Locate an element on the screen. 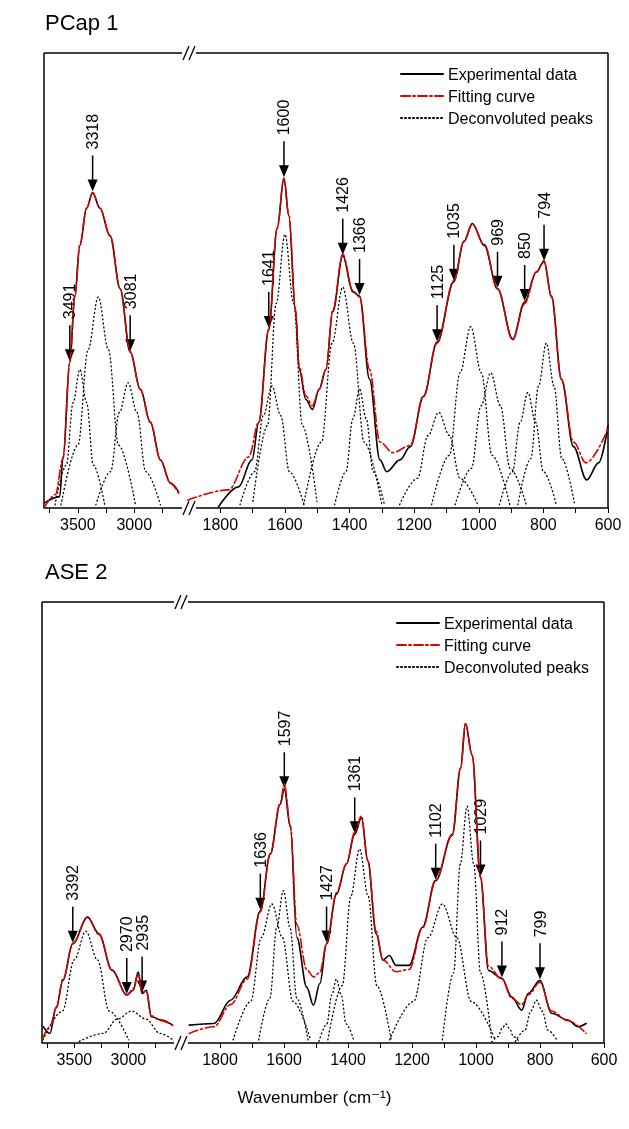  annotation: 912 is located at coordinates (502, 922).